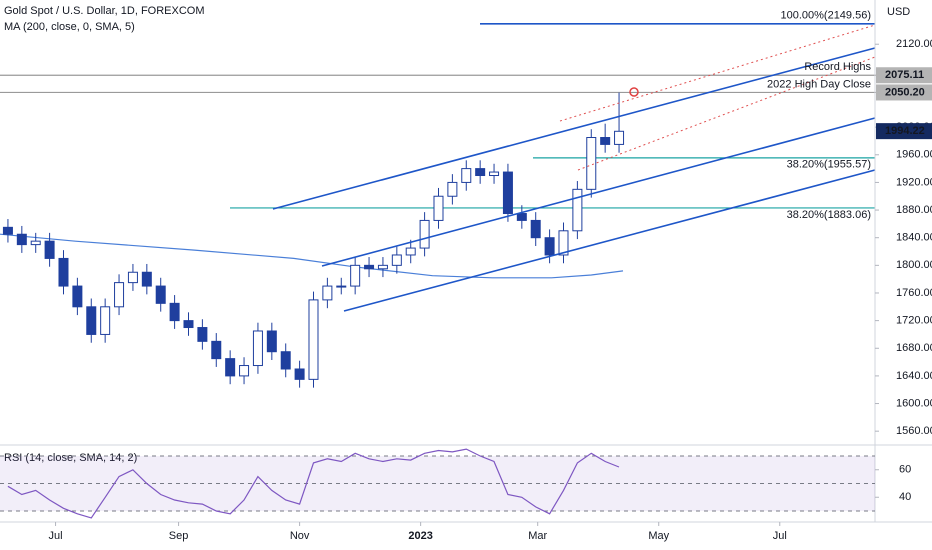 This screenshot has height=550, width=932. I want to click on x-tick-label: Nov, so click(300, 536).